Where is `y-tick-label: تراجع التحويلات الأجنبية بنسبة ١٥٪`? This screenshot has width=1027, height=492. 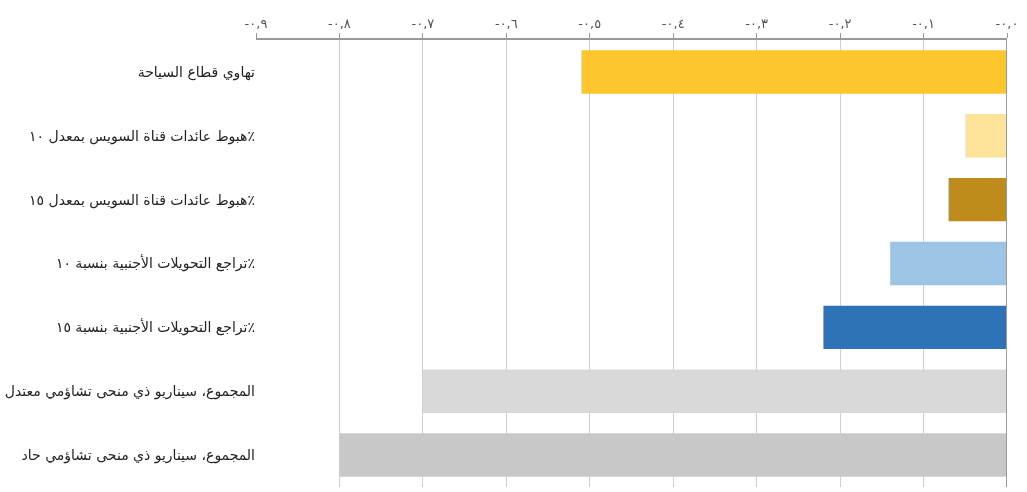
y-tick-label: تراجع التحويلات الأجنبية بنسبة ١٥٪ is located at coordinates (155, 327).